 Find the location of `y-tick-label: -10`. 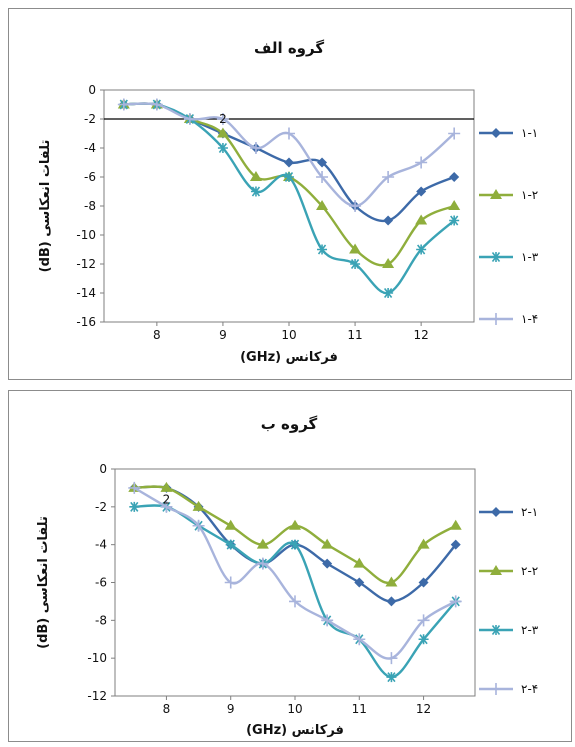

y-tick-label: -10 is located at coordinates (86, 235).